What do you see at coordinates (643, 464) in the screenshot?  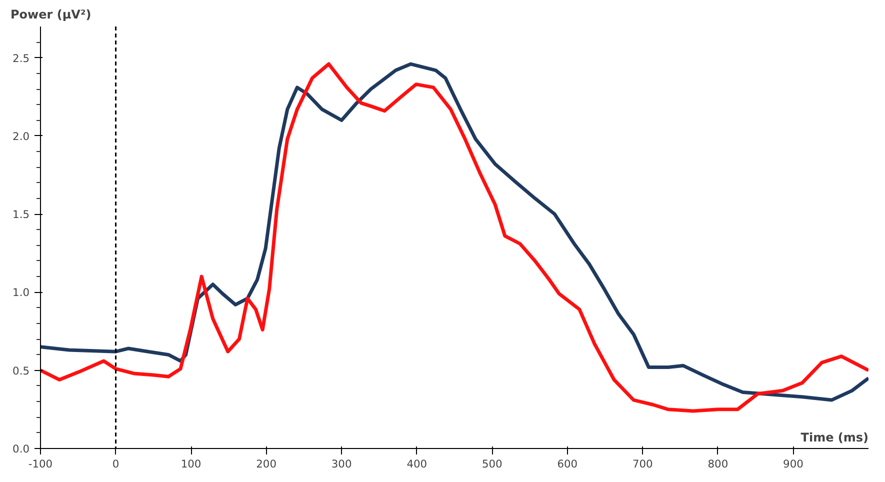 I see `x-tick-label: 700` at bounding box center [643, 464].